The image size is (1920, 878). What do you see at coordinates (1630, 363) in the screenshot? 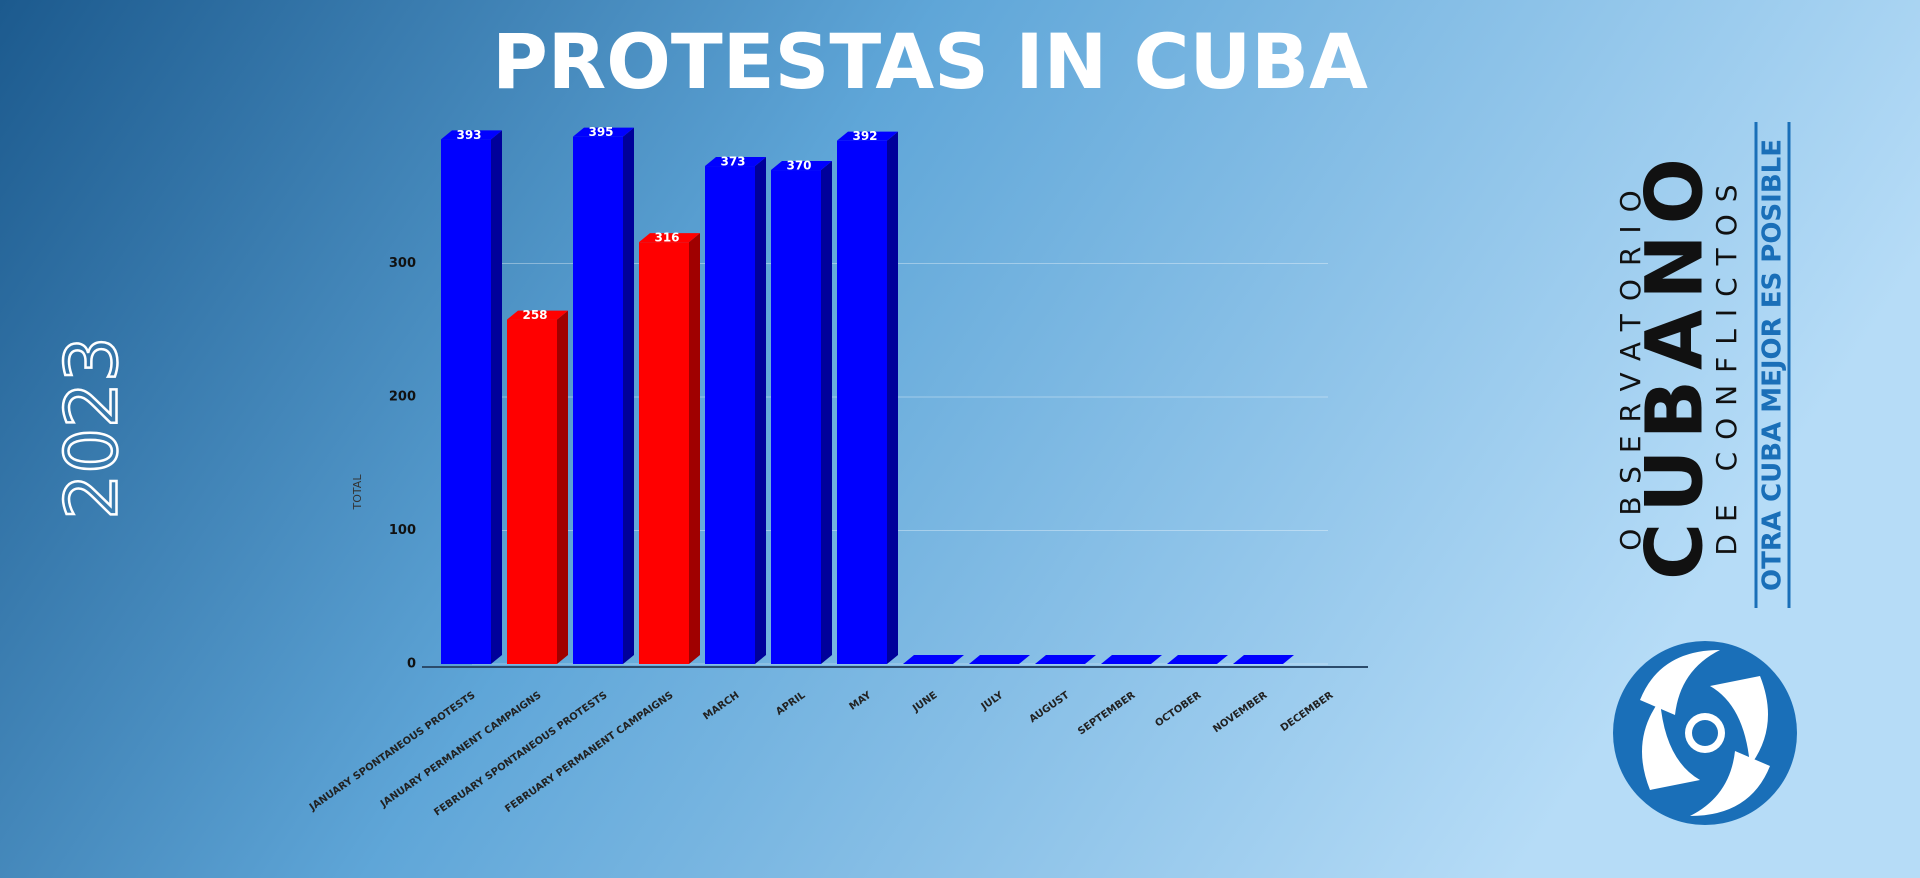
I see `logo-text: OBSERVATORIO` at bounding box center [1630, 363].